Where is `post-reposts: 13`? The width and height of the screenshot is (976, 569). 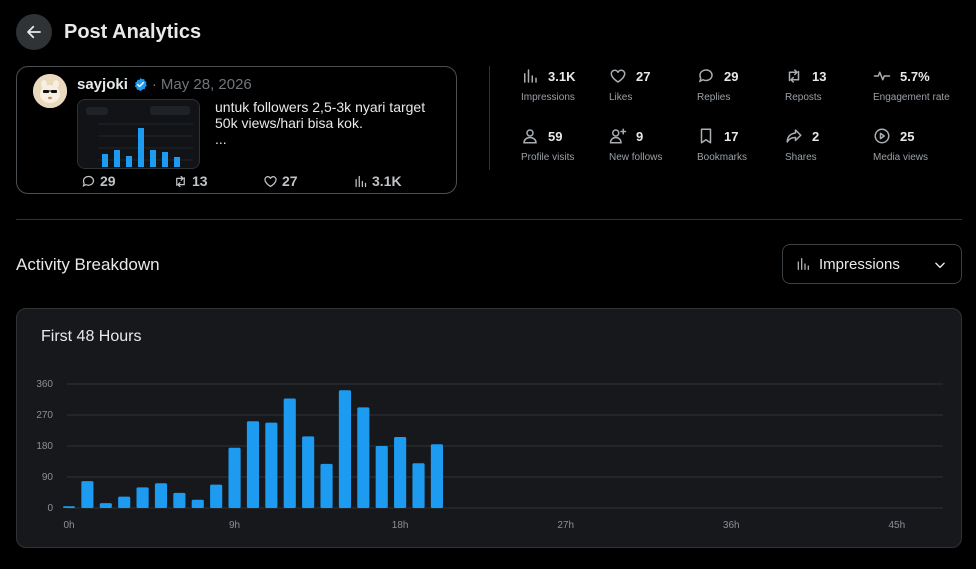
post-reposts: 13 is located at coordinates (190, 181).